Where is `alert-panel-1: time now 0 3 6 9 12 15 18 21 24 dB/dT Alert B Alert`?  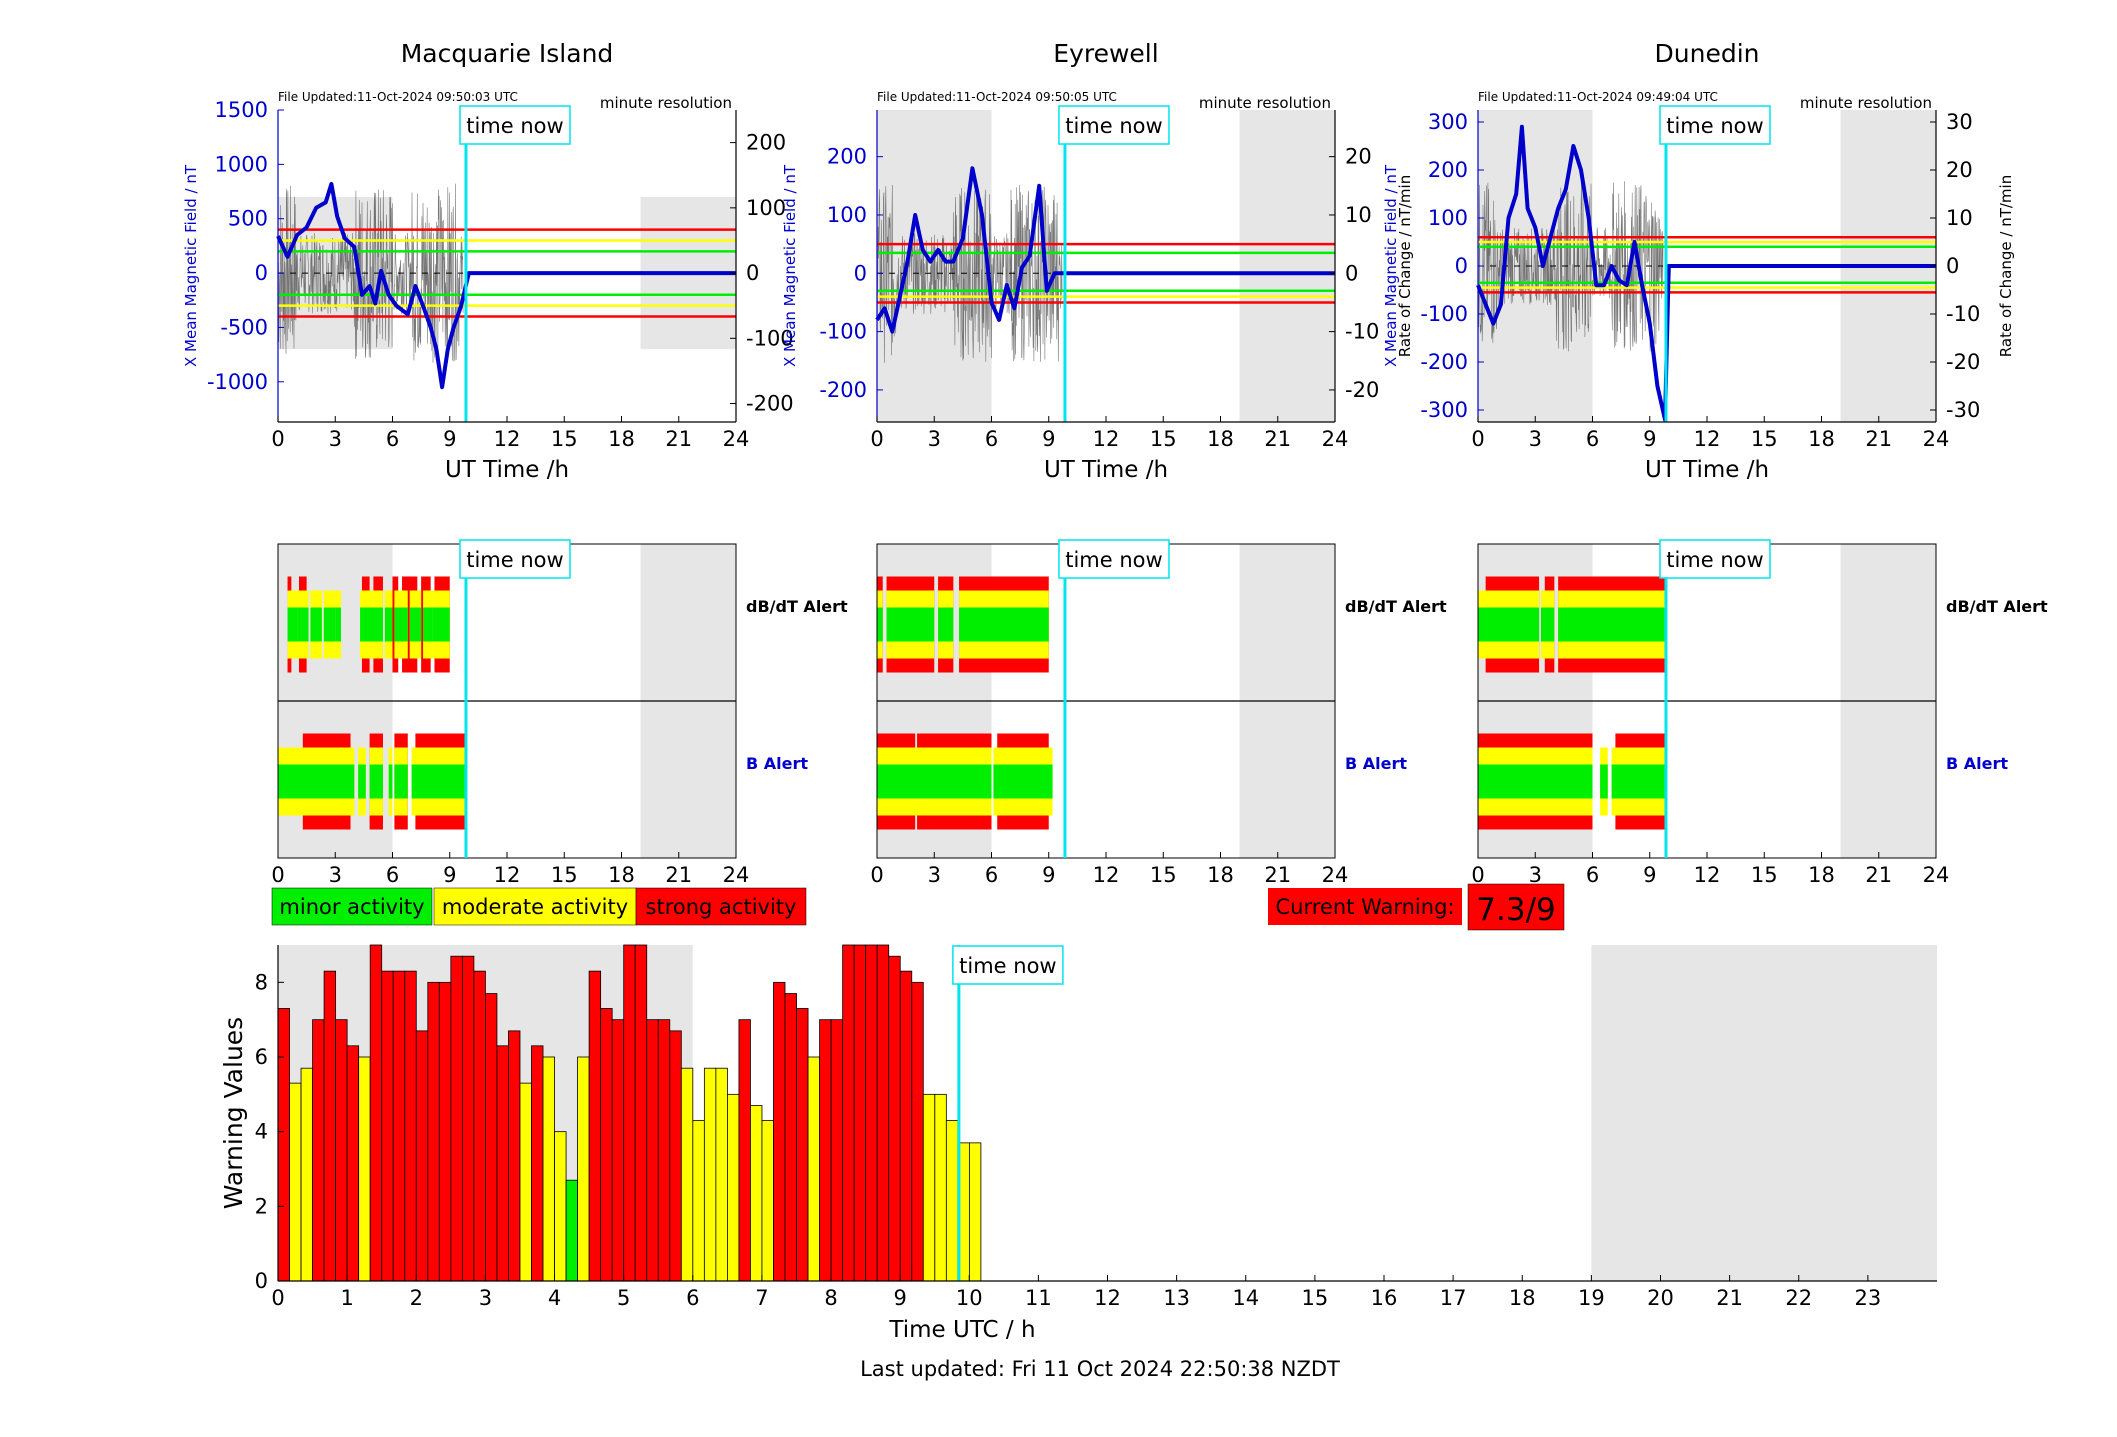
alert-panel-1: time now 0 3 6 9 12 15 18 21 24 dB/dT Alert B Alert is located at coordinates (1158, 713).